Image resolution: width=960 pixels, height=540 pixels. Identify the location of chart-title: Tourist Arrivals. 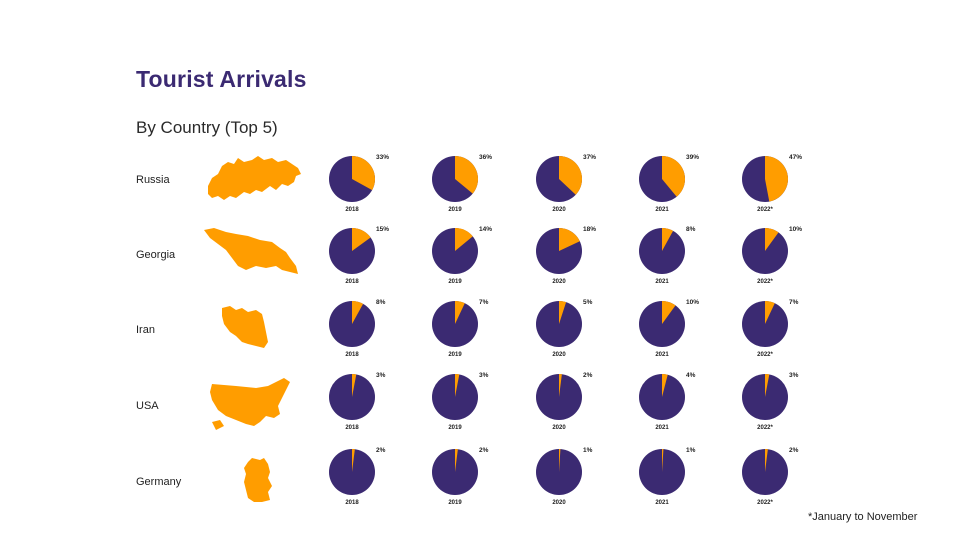
(221, 79).